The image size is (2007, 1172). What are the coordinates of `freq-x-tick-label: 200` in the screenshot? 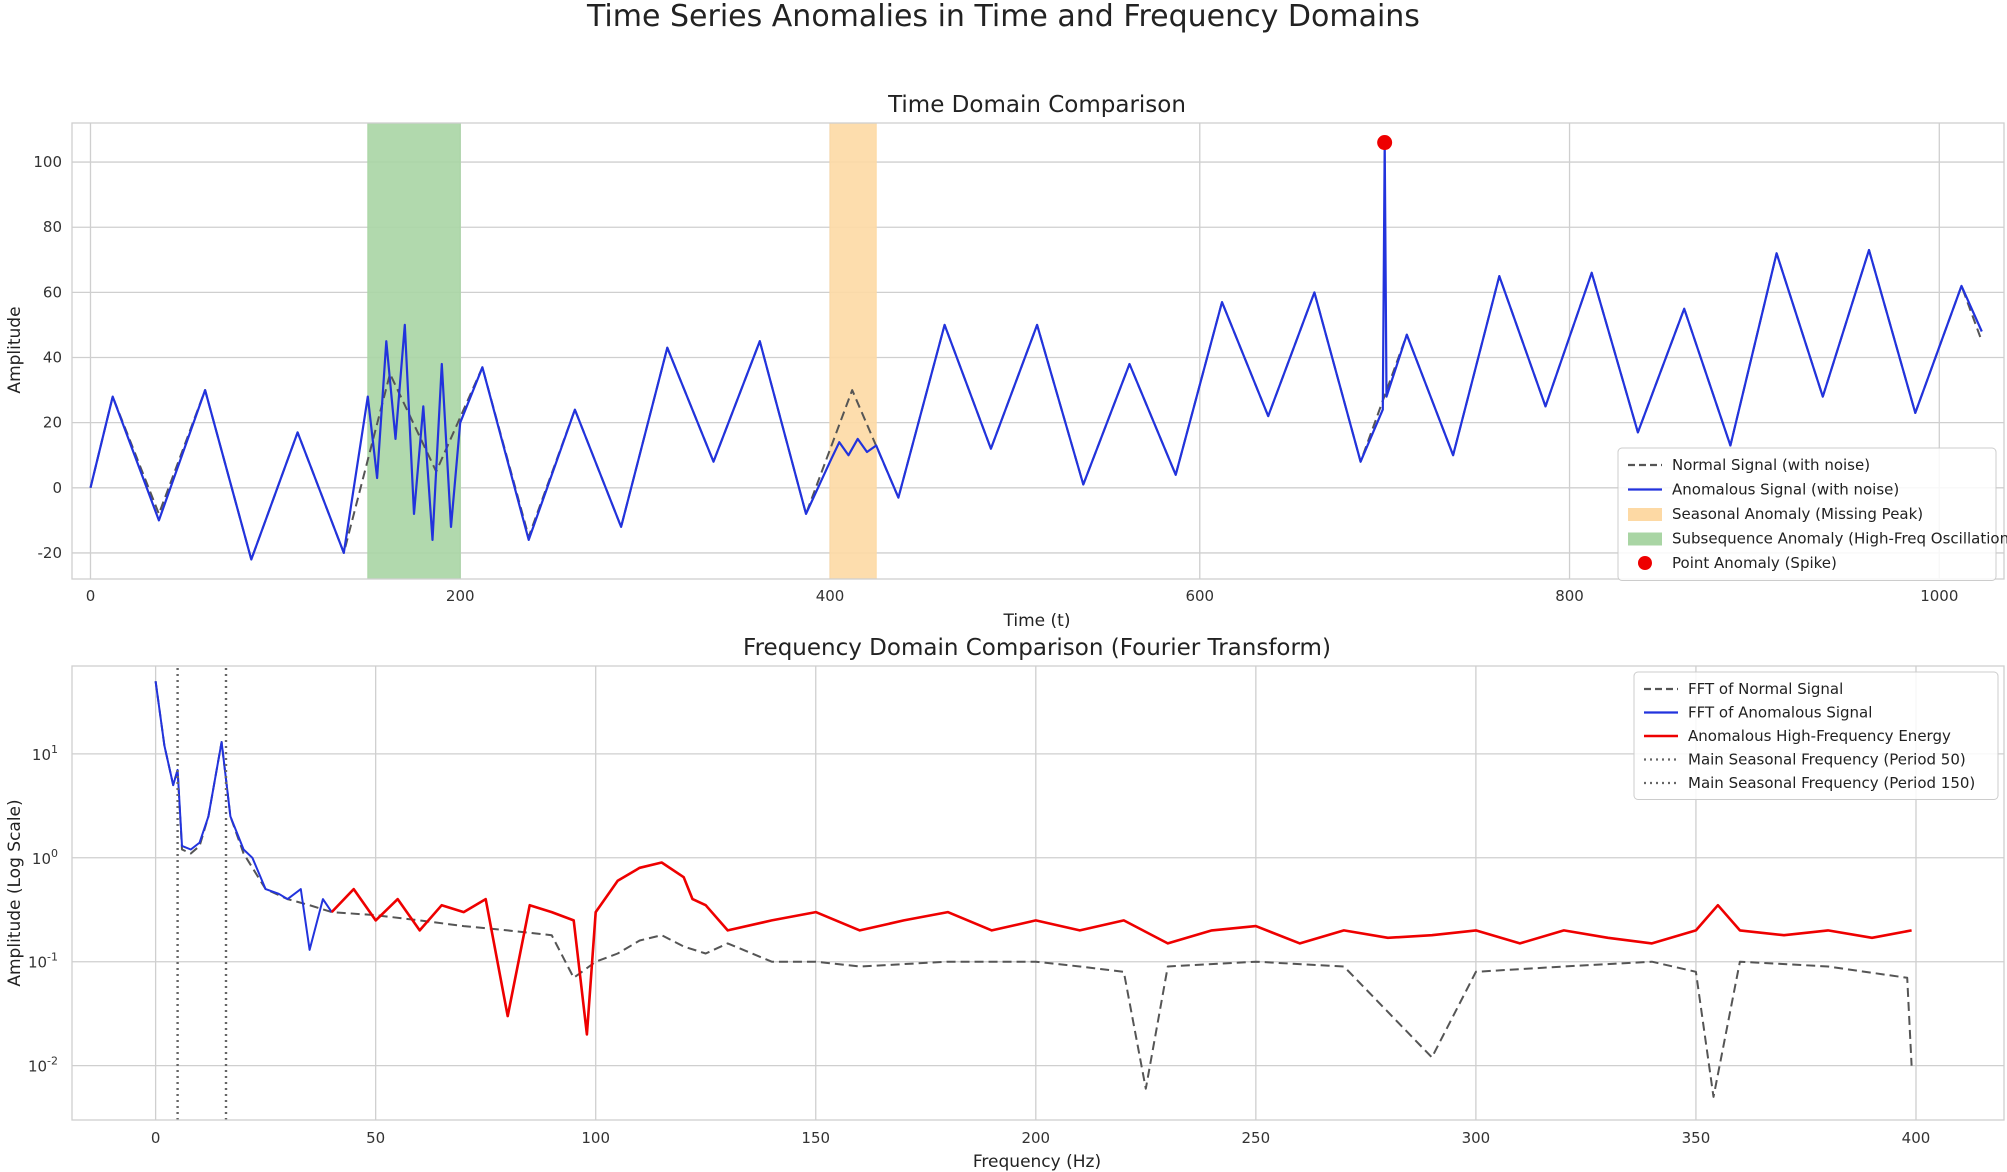 It's located at (1035, 1138).